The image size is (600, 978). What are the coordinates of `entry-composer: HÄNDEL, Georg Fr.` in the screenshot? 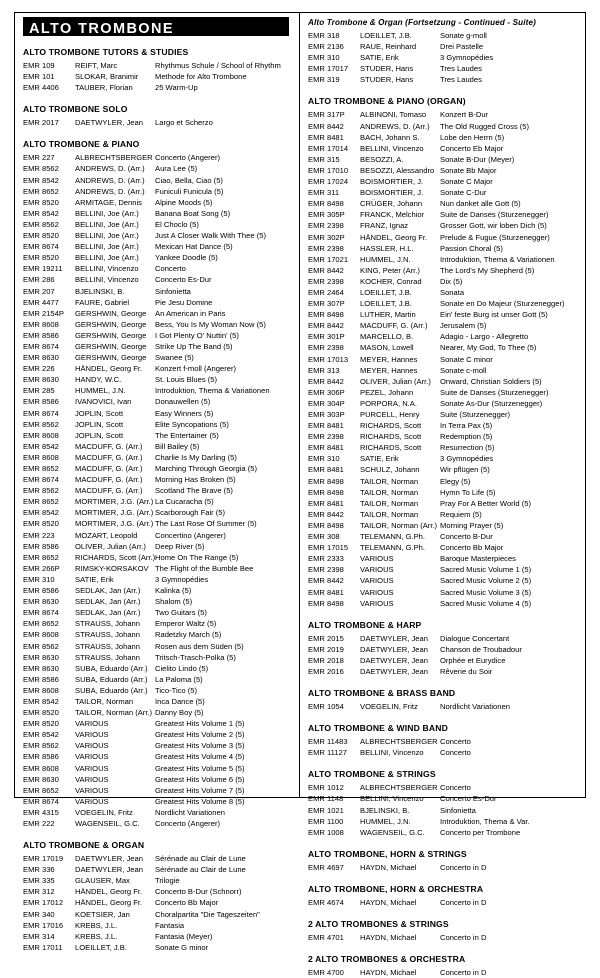 It's located at (109, 903).